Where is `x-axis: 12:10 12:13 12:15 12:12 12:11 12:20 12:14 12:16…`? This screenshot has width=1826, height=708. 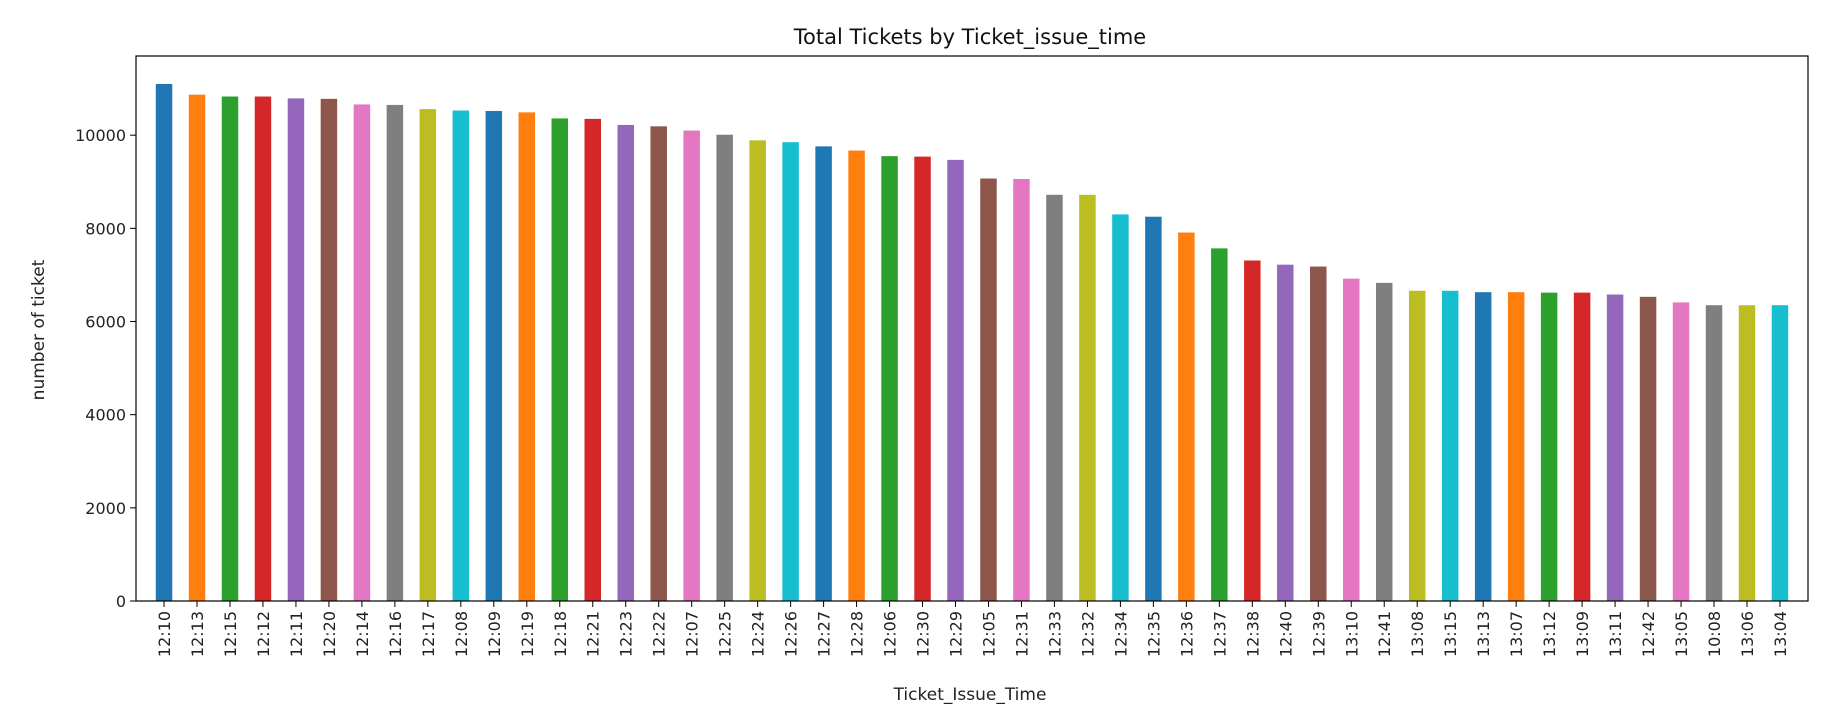 x-axis: 12:10 12:13 12:15 12:12 12:11 12:20 12:14 12:16… is located at coordinates (972, 629).